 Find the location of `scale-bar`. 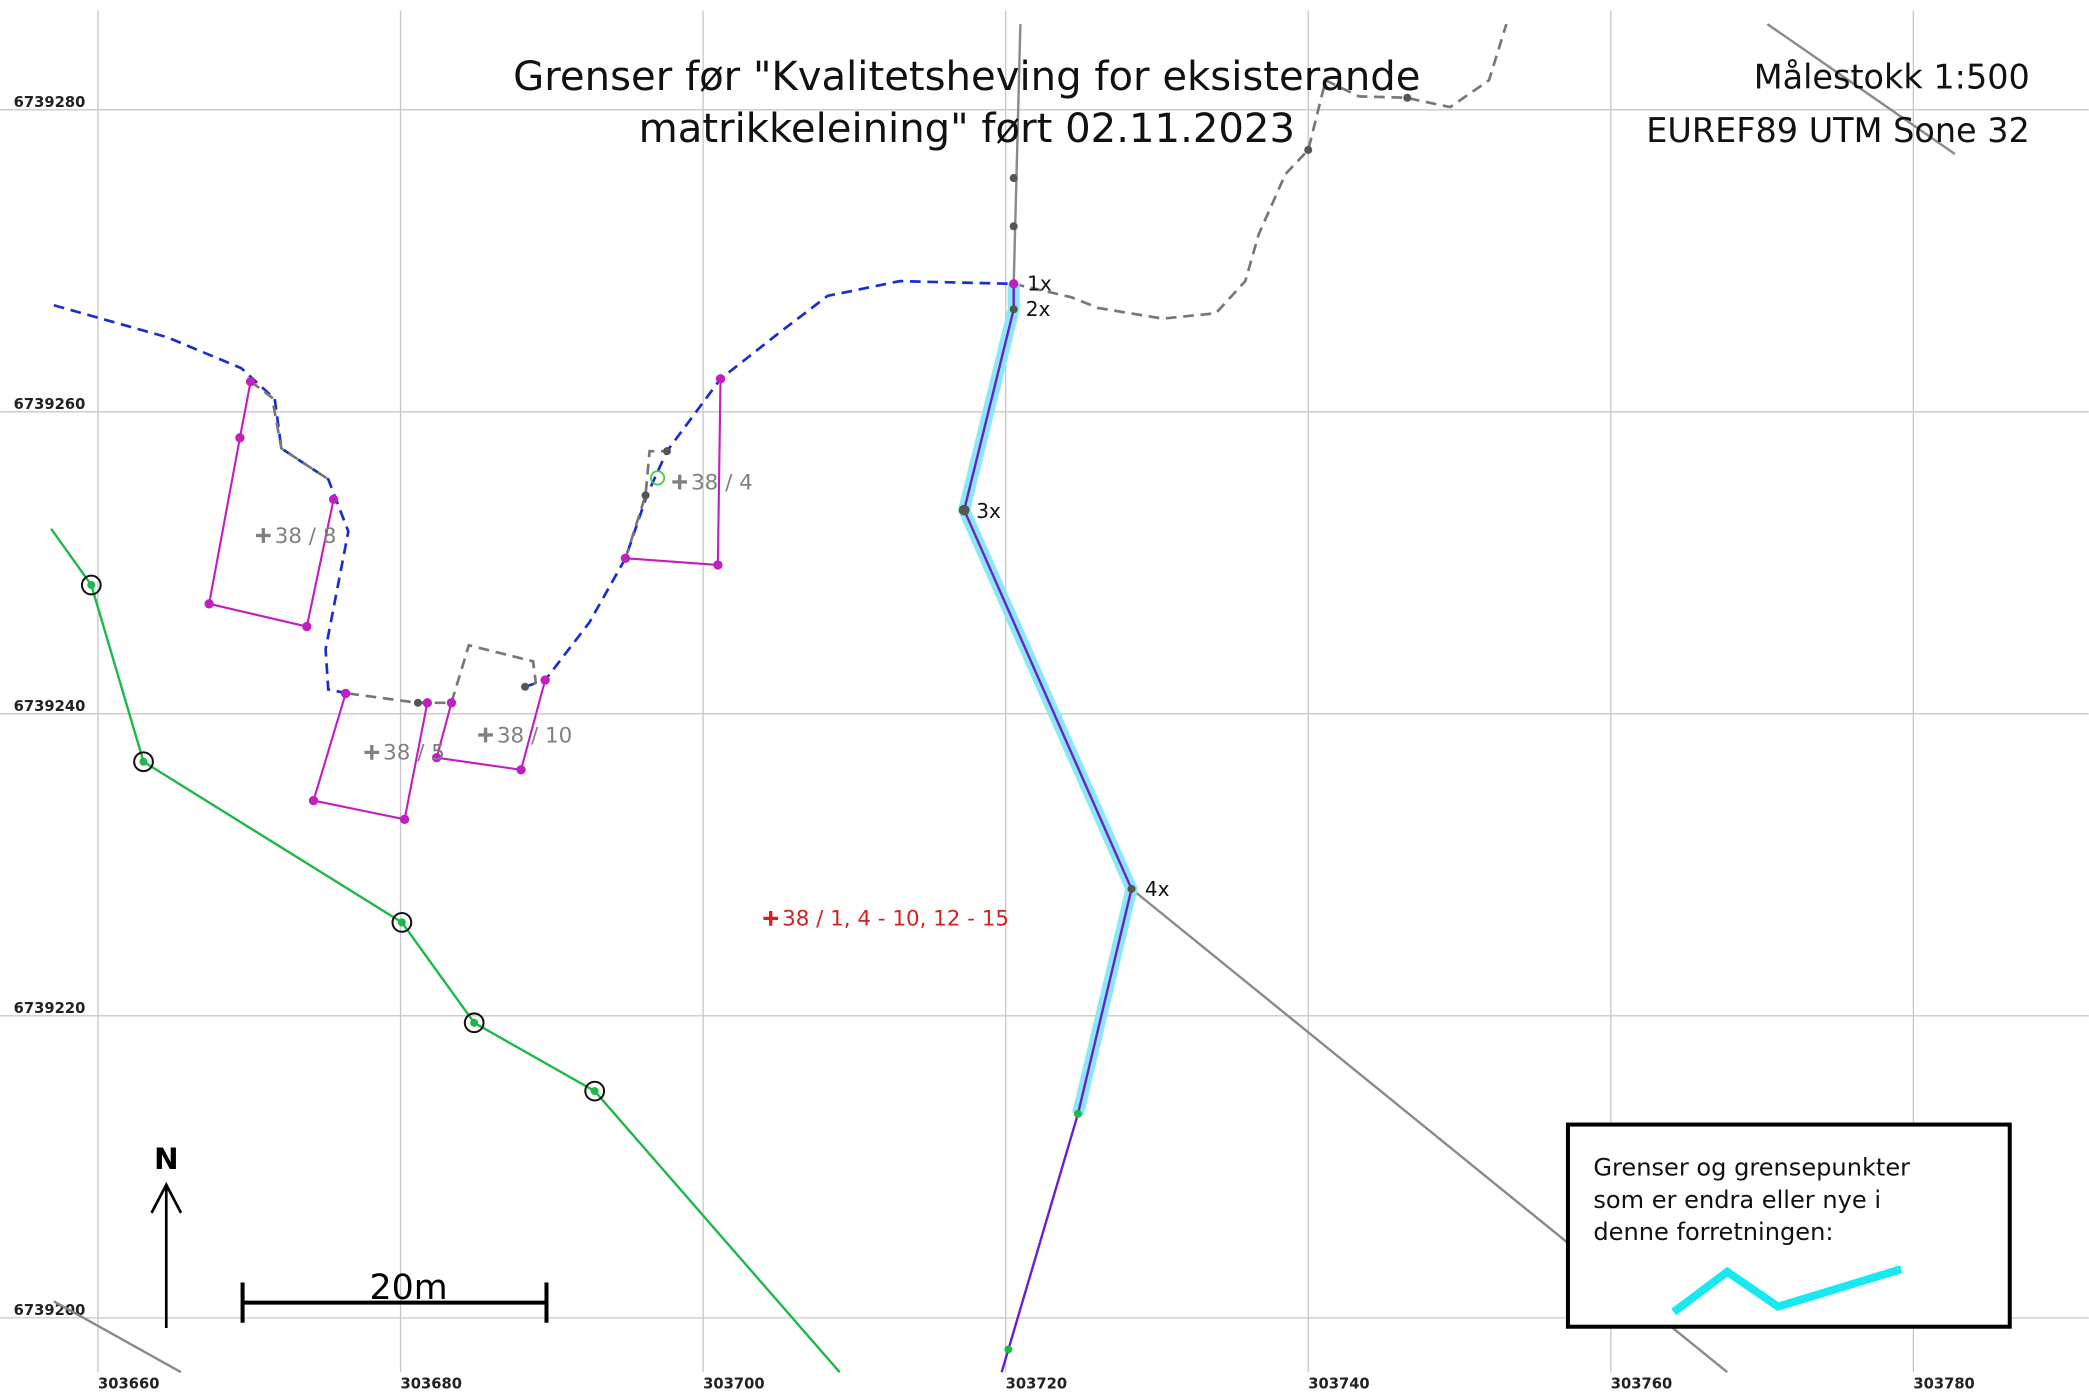

scale-bar is located at coordinates (394, 1302).